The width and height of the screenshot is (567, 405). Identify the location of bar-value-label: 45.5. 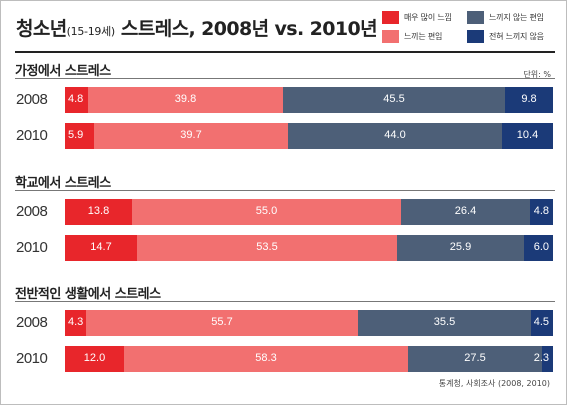
(394, 99).